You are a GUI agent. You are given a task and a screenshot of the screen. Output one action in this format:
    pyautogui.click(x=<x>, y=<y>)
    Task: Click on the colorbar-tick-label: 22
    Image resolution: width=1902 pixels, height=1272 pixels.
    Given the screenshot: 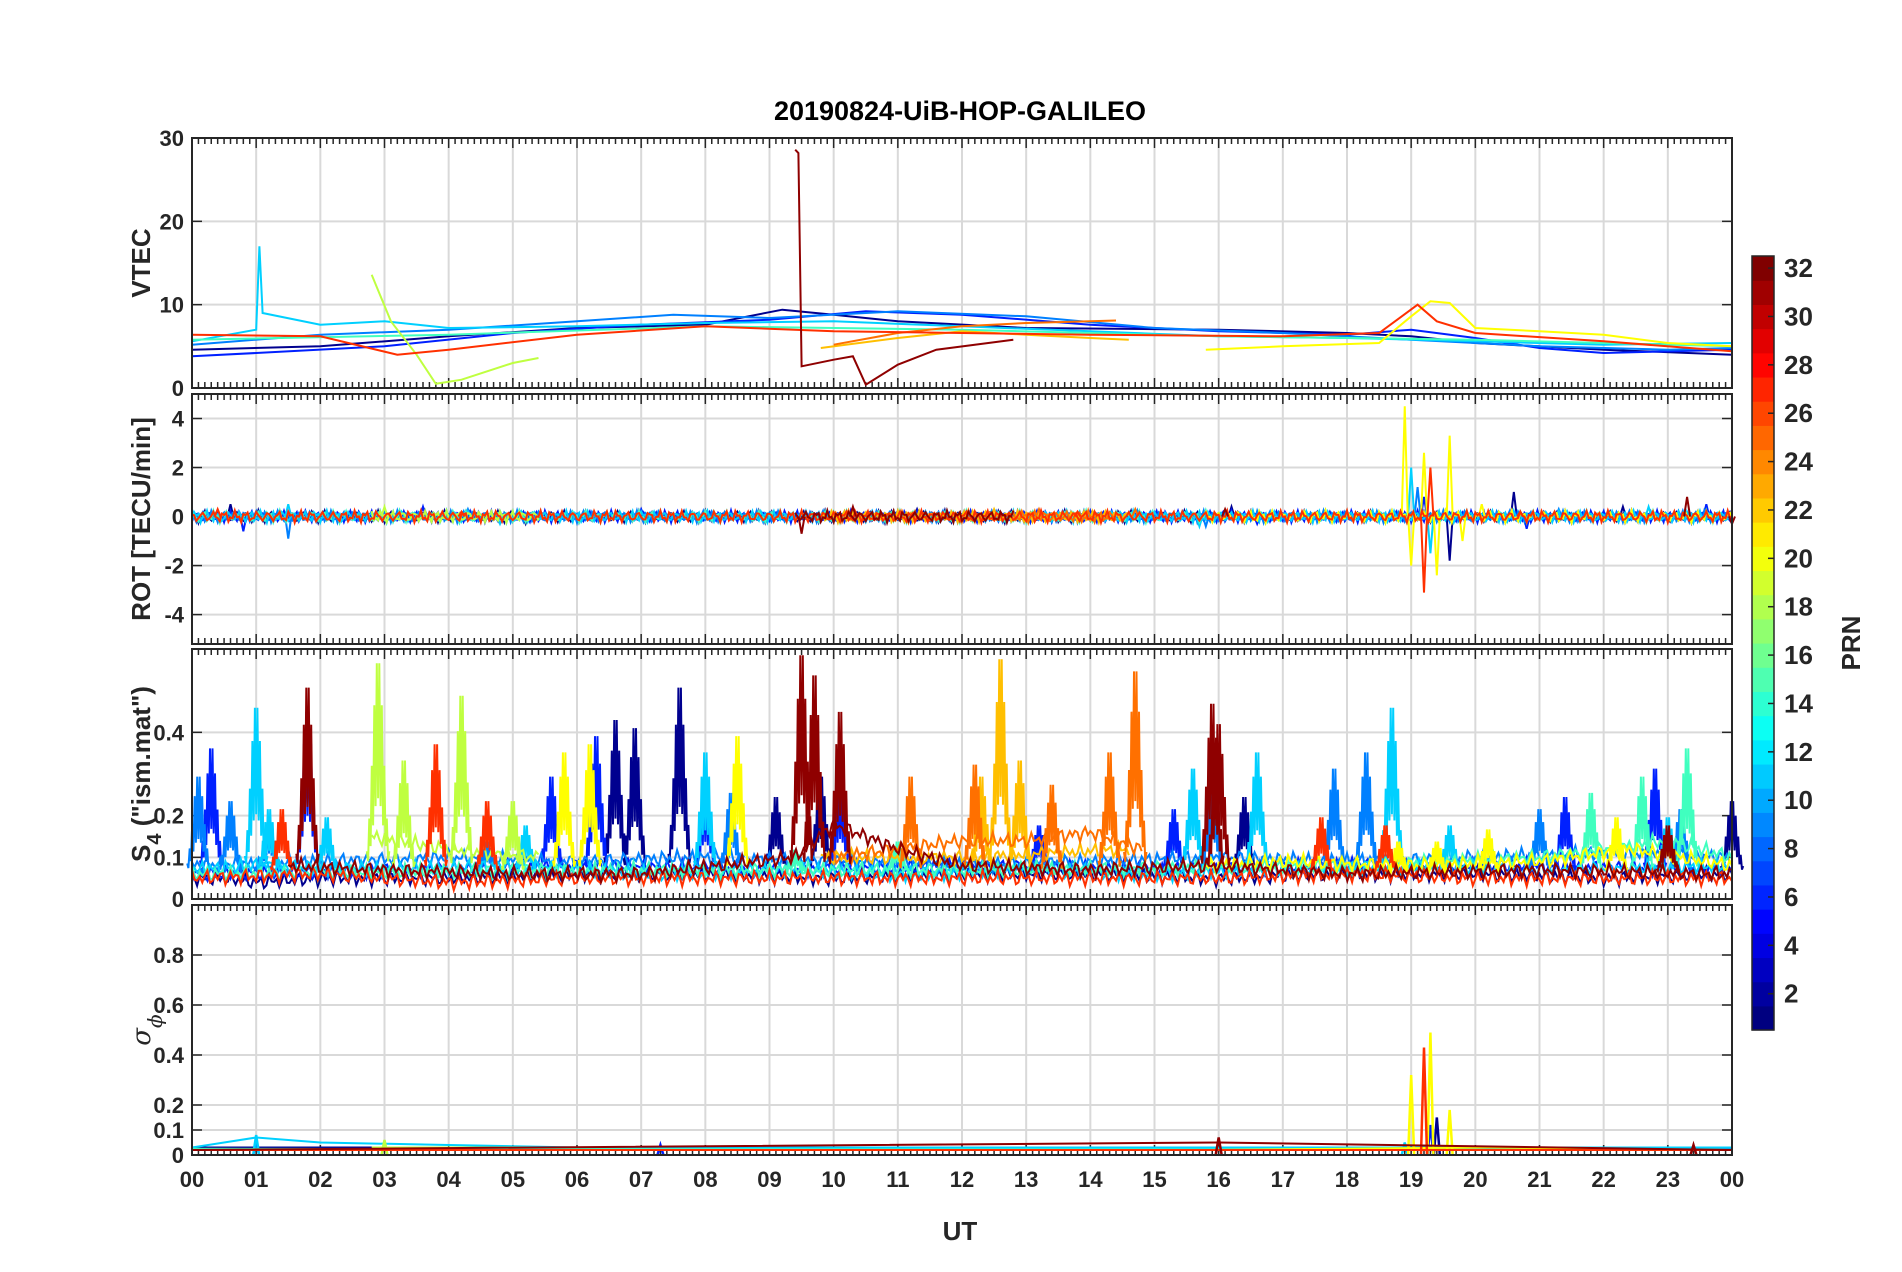 What is the action you would take?
    pyautogui.click(x=1798, y=510)
    